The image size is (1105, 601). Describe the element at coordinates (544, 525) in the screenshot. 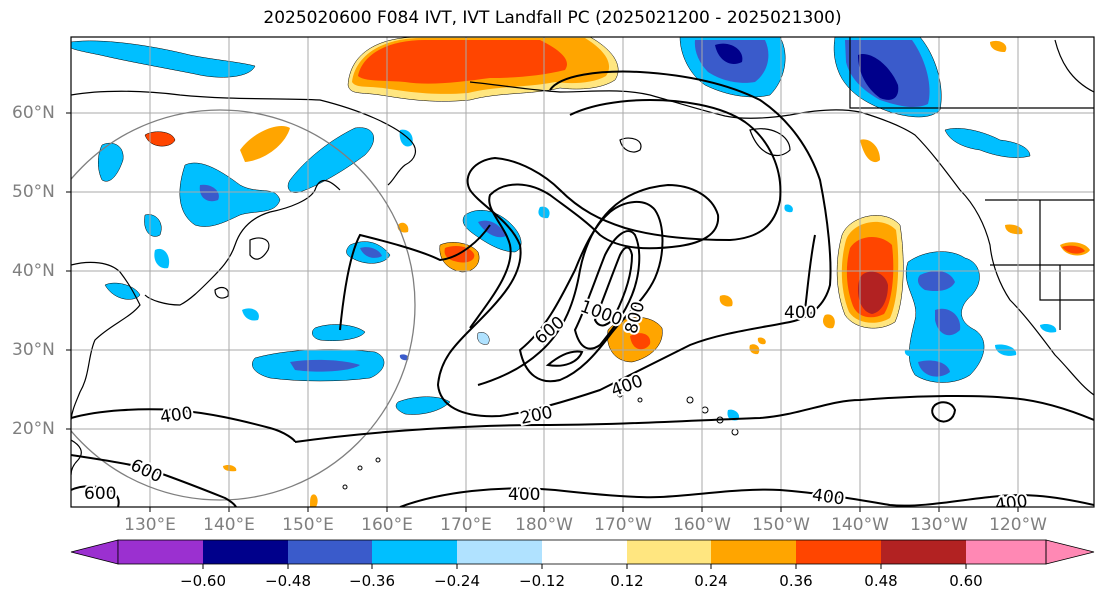

I see `lon-label: 180°W` at that location.